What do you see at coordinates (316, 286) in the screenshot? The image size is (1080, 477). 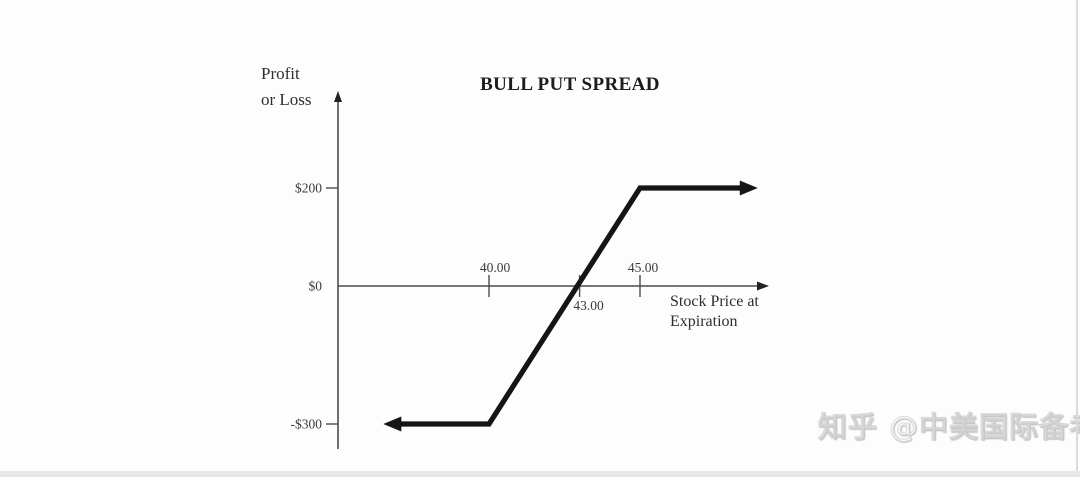 I see `y-tick-label: $0` at bounding box center [316, 286].